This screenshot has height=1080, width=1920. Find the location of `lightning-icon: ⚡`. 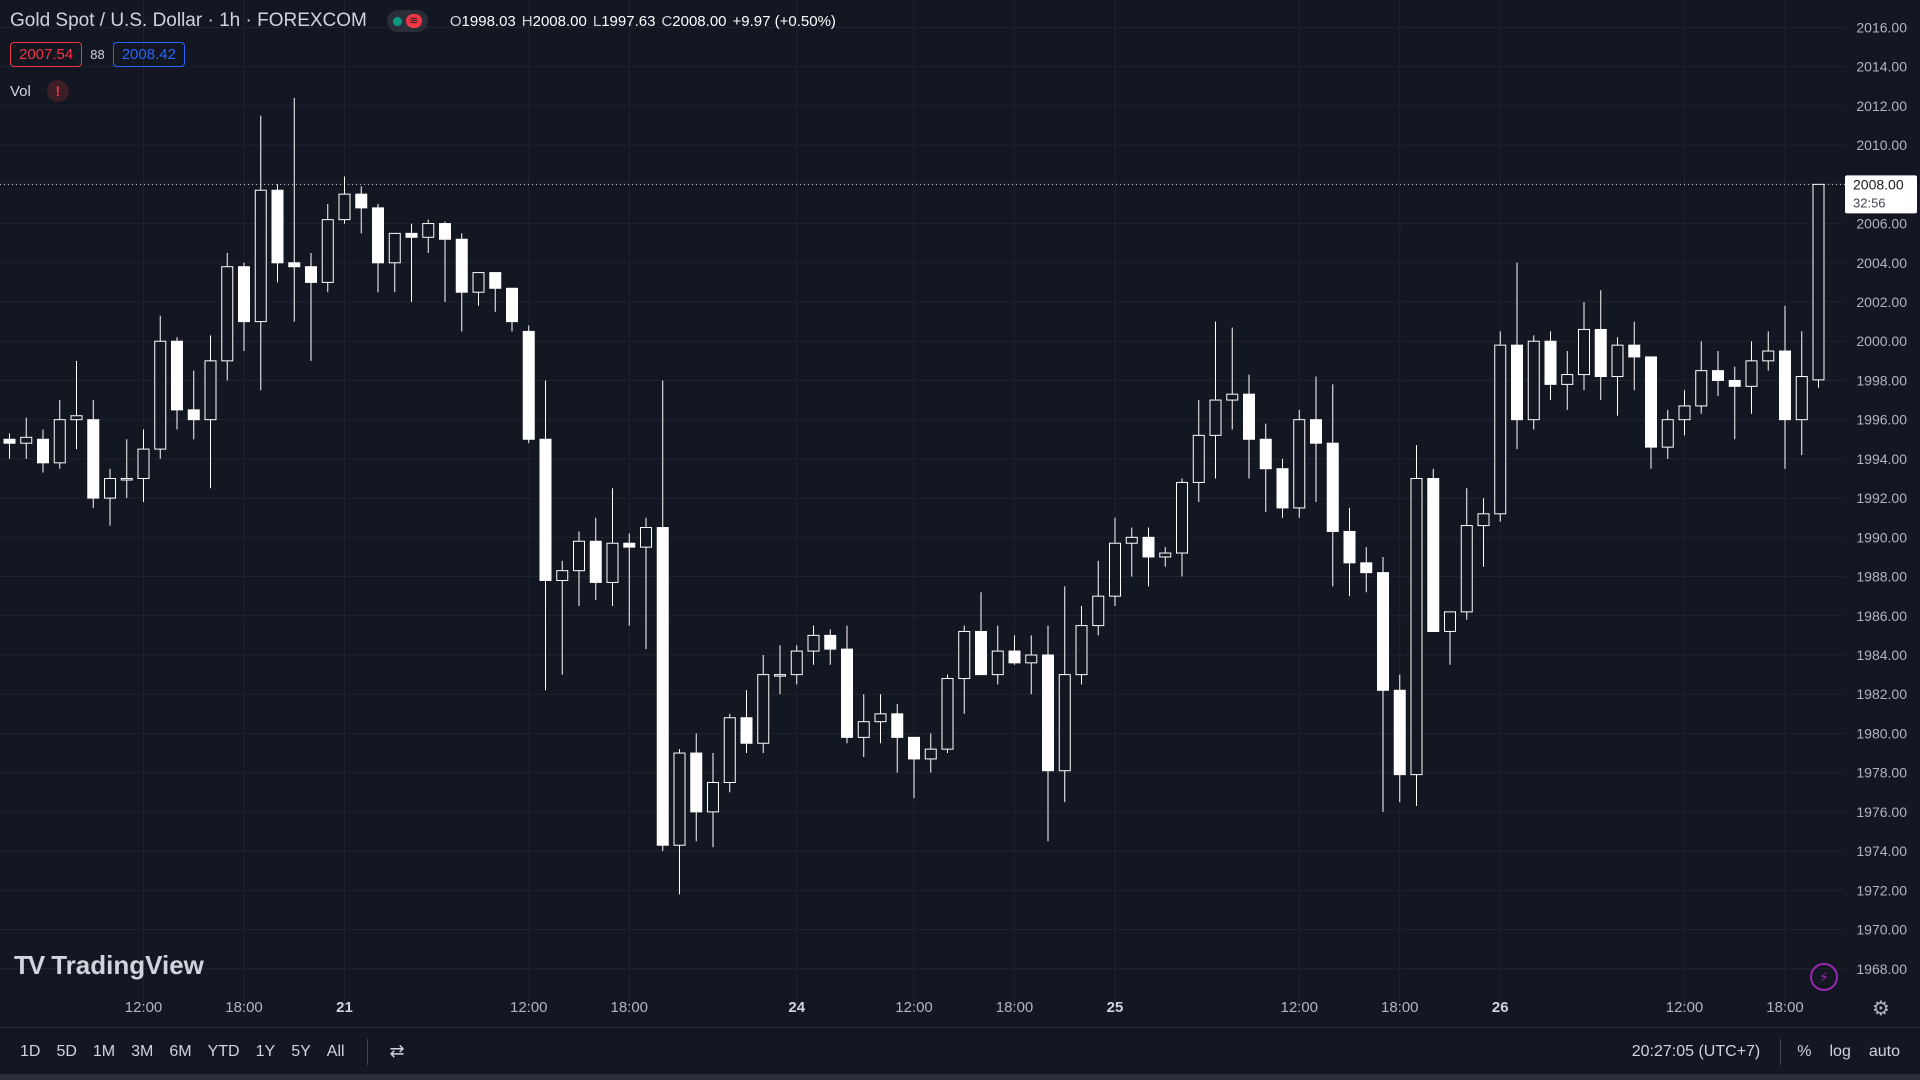

lightning-icon: ⚡ is located at coordinates (1824, 977).